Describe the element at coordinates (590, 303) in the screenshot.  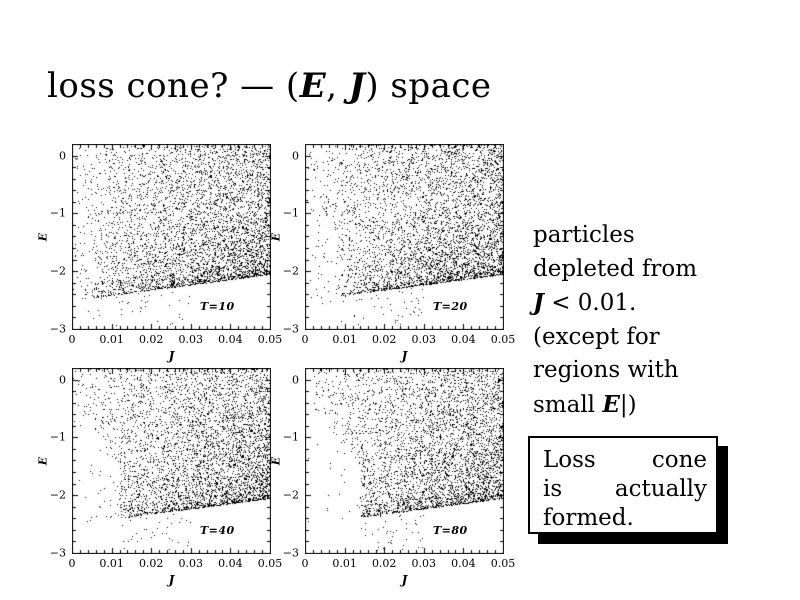
I see `note-line-text: < 0.01.` at that location.